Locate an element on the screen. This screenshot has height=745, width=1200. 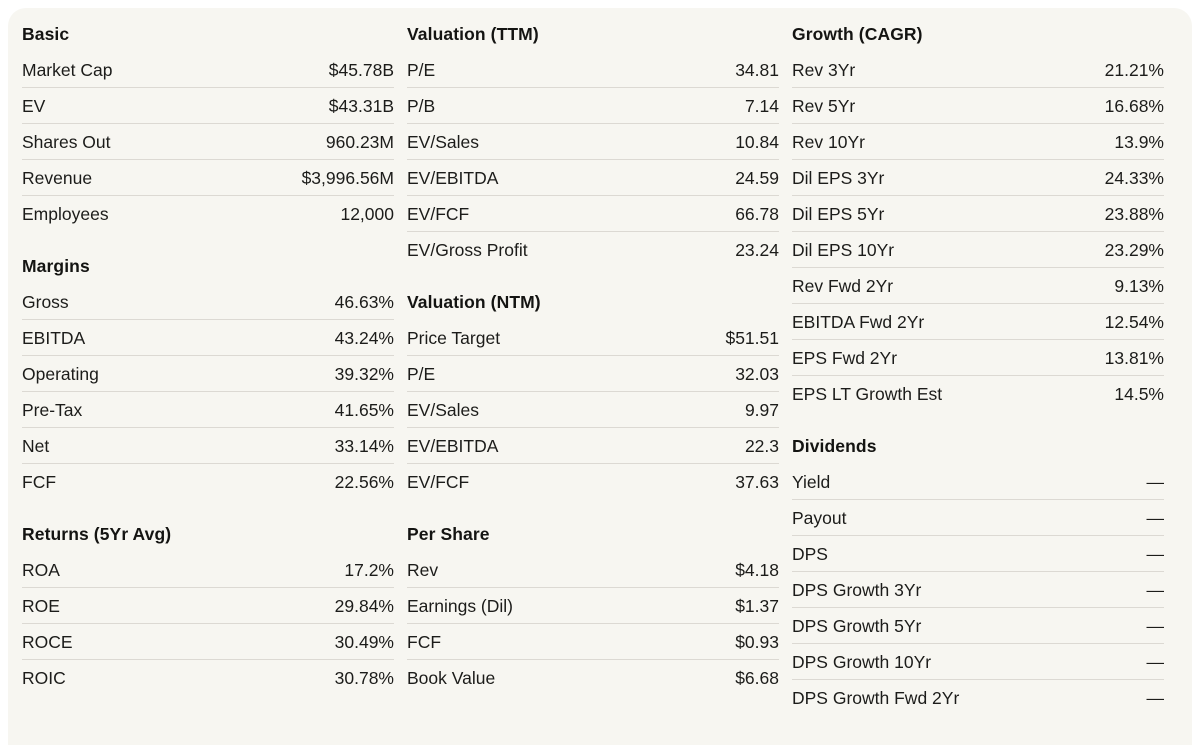
stat-row: DPS Growth 10Yr — is located at coordinates (978, 662).